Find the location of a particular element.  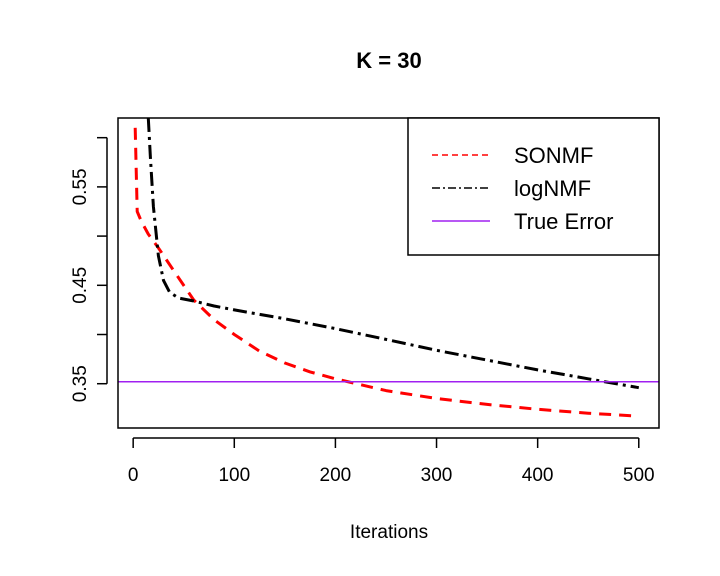

legend-label: True Error is located at coordinates (563, 221).